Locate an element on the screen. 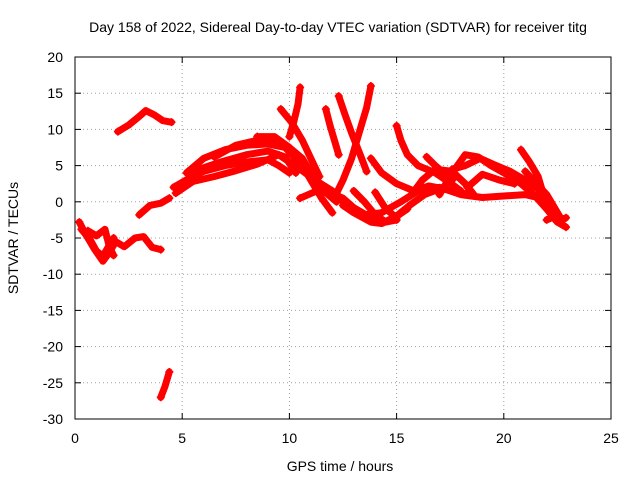 The height and width of the screenshot is (480, 640). y-tick-labels: -30 -25 -20 -15 -10 -5 0 5 10 15 20 is located at coordinates (53, 238).